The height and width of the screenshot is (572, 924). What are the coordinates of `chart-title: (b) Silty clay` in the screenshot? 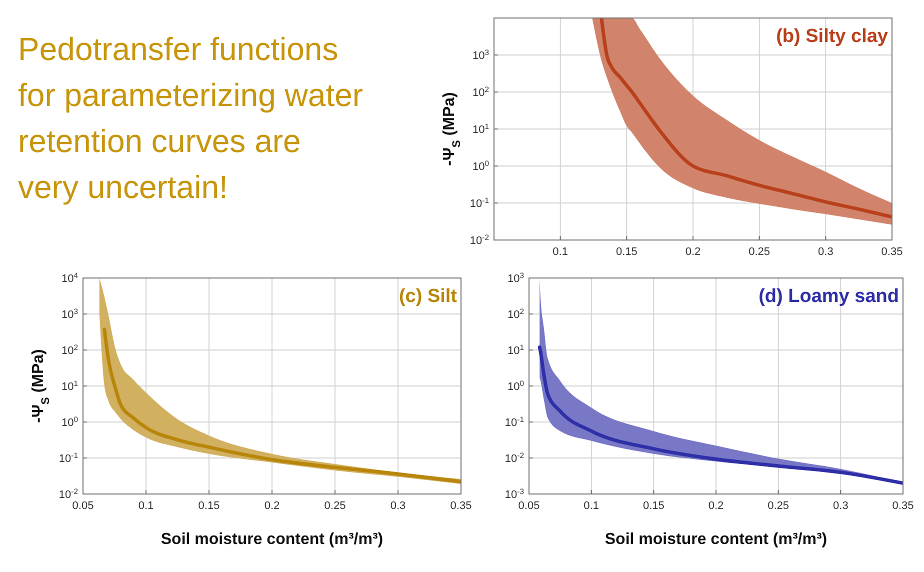 It's located at (832, 36).